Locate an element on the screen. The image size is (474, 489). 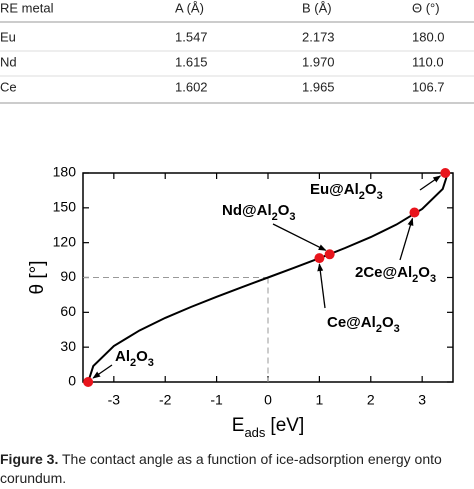
table-cell: 1.602 is located at coordinates (191, 86).